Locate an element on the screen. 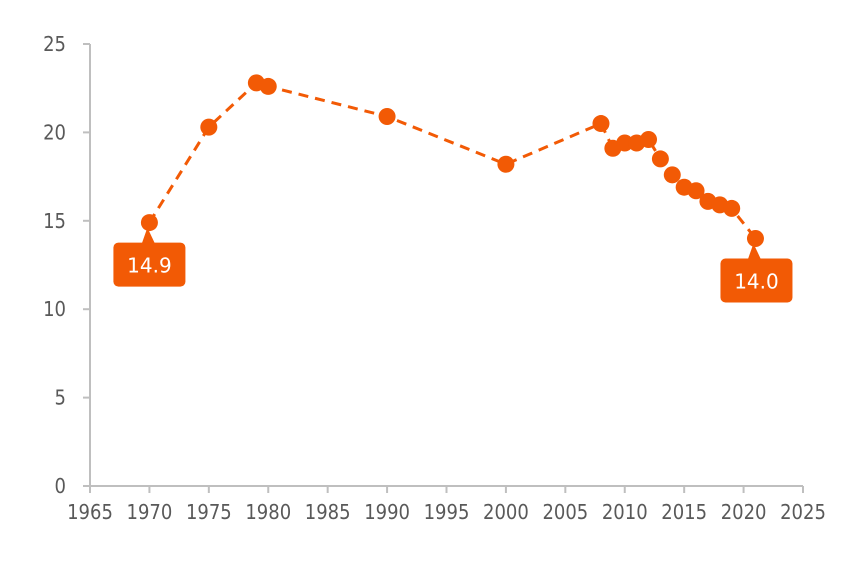 The image size is (850, 562). x-tick-label: 2020 is located at coordinates (744, 512).